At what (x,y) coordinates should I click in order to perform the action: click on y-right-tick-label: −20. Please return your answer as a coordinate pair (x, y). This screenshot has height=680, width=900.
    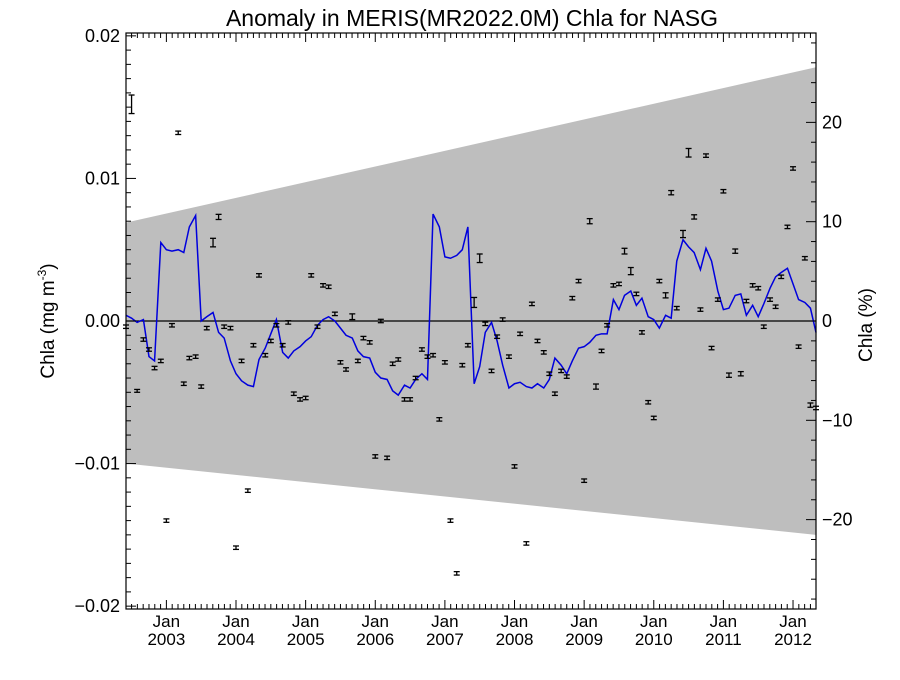
    Looking at the image, I should click on (837, 520).